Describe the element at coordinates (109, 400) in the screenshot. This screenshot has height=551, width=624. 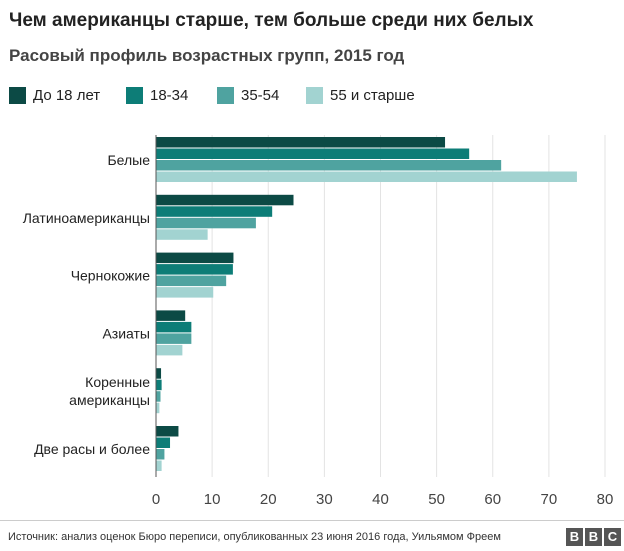
I see `category-label-line: американцы` at that location.